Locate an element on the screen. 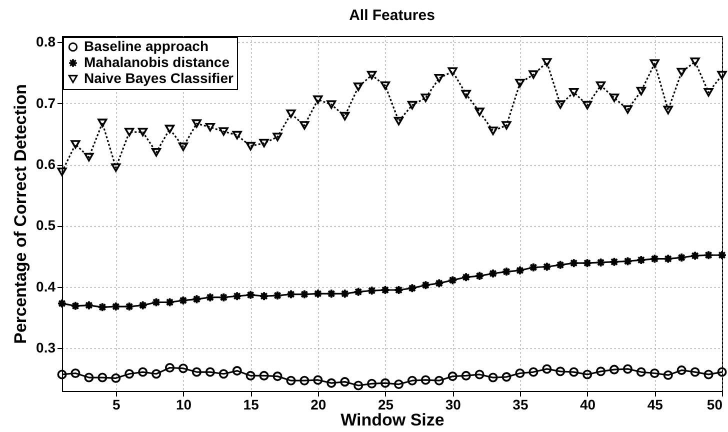 The width and height of the screenshot is (728, 432). x-tick-label: 40 is located at coordinates (588, 404).